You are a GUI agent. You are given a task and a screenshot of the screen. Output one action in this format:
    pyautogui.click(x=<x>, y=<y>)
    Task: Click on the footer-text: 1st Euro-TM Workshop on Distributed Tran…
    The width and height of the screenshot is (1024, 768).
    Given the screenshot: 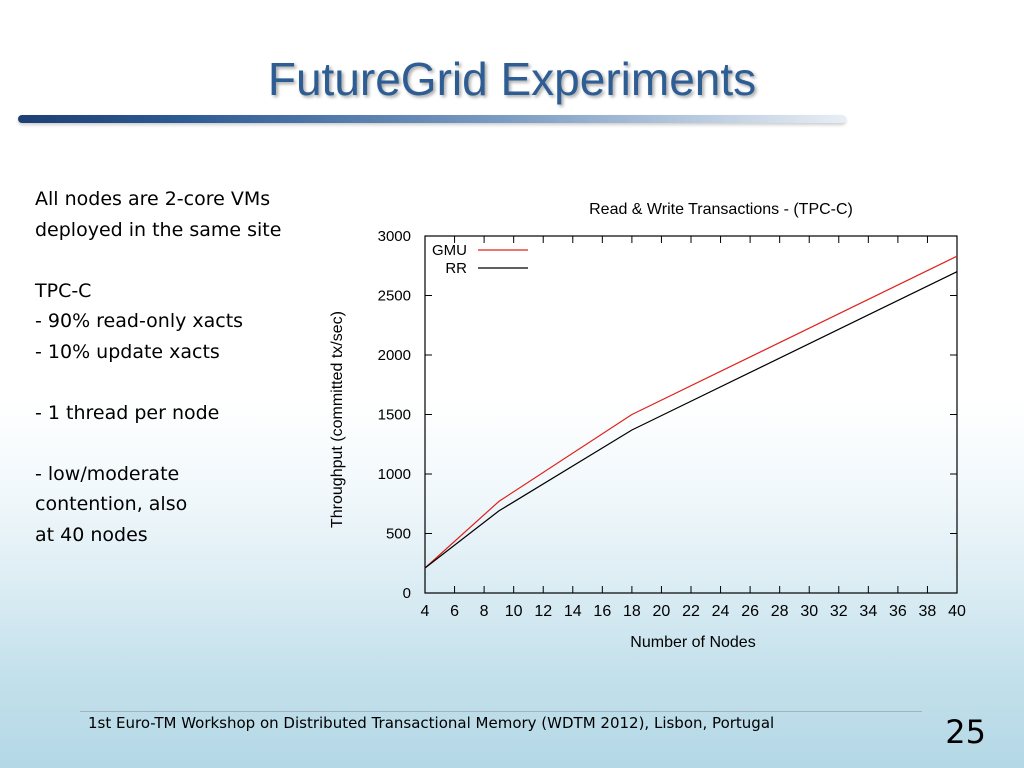 What is the action you would take?
    pyautogui.click(x=431, y=723)
    